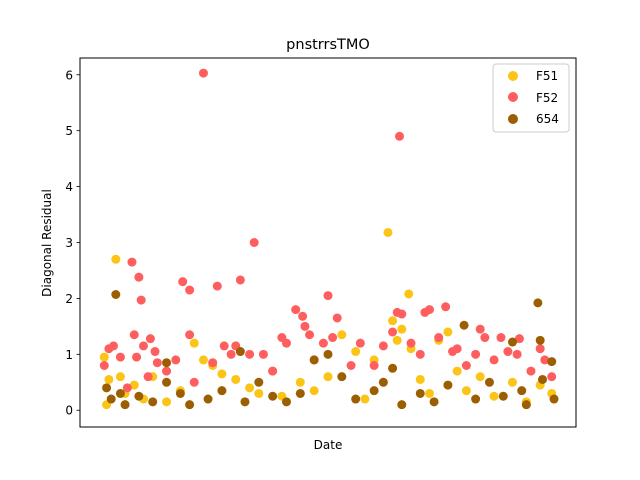 The width and height of the screenshot is (640, 480). I want to click on y-tick-label: 5, so click(69, 131).